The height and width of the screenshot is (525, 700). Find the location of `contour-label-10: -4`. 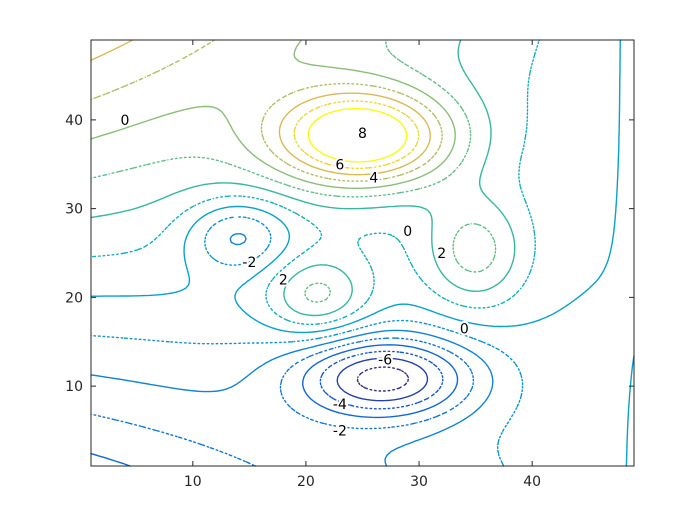

contour-label-10: -4 is located at coordinates (340, 405).